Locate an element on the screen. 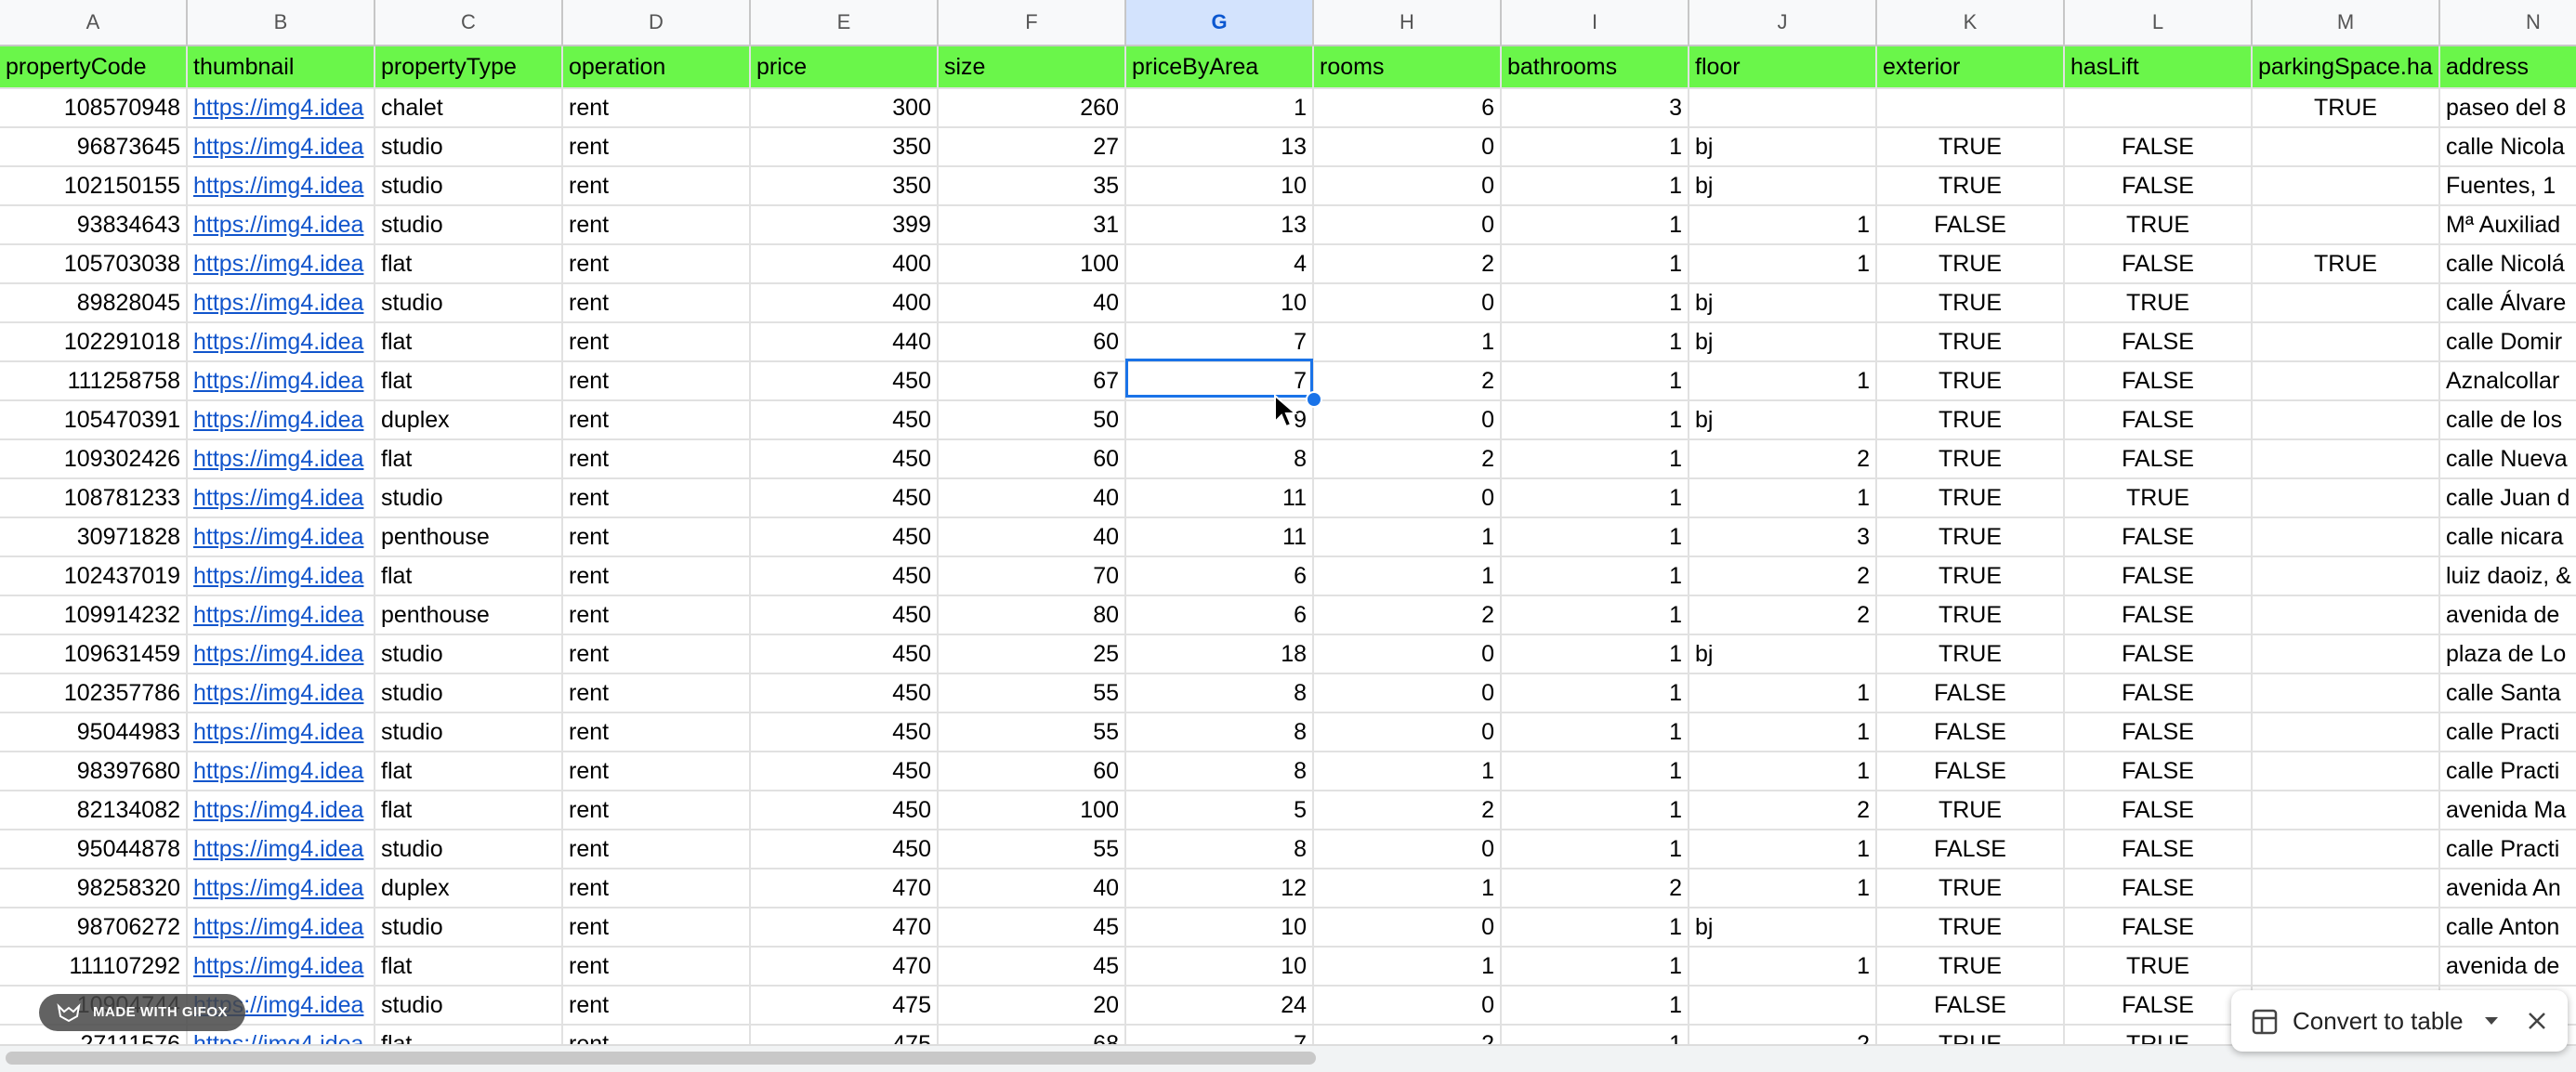  cell: 111107292 is located at coordinates (94, 968).